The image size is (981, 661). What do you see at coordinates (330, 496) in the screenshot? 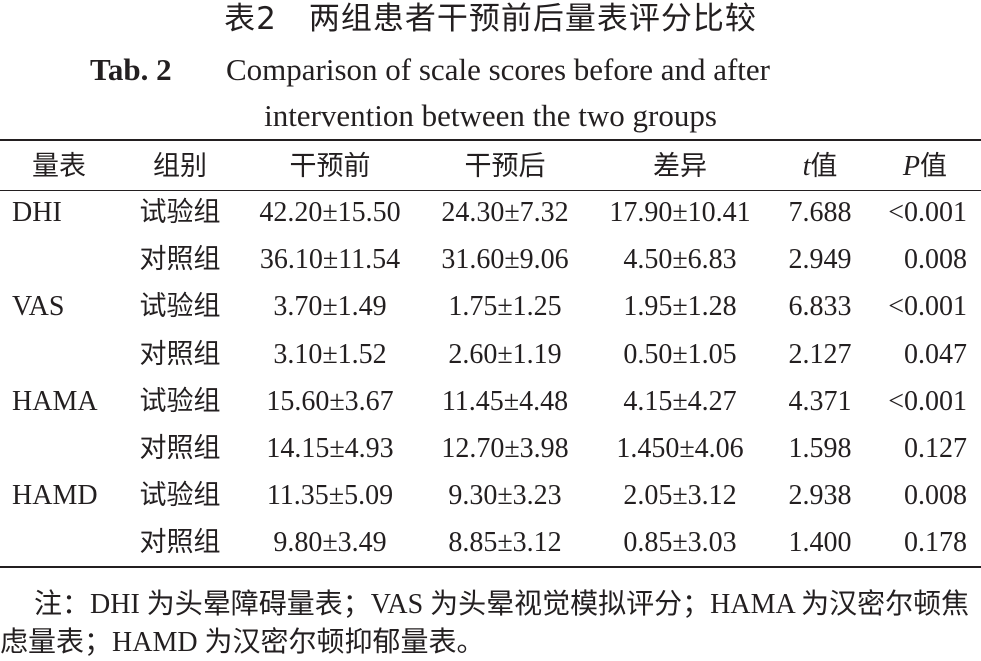
I see `table-cell: 11.35±5.09` at bounding box center [330, 496].